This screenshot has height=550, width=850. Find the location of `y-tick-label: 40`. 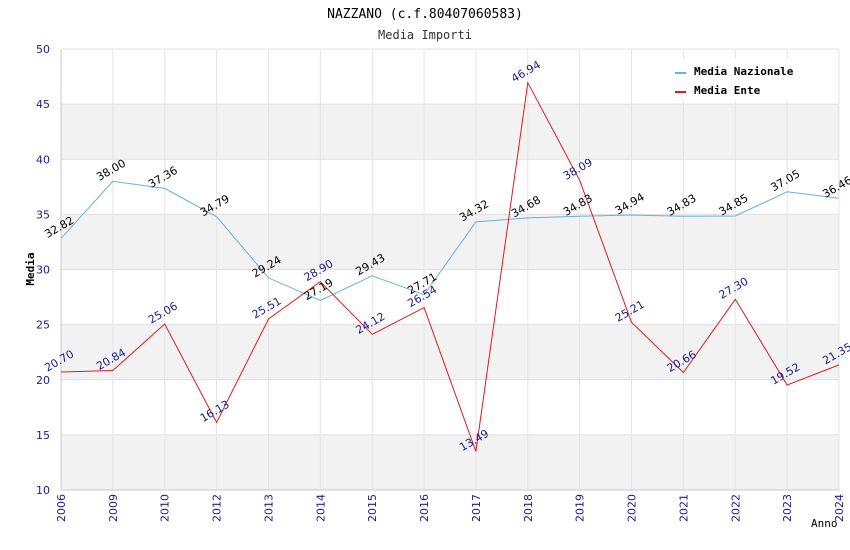

y-tick-label: 40 is located at coordinates (43, 159).